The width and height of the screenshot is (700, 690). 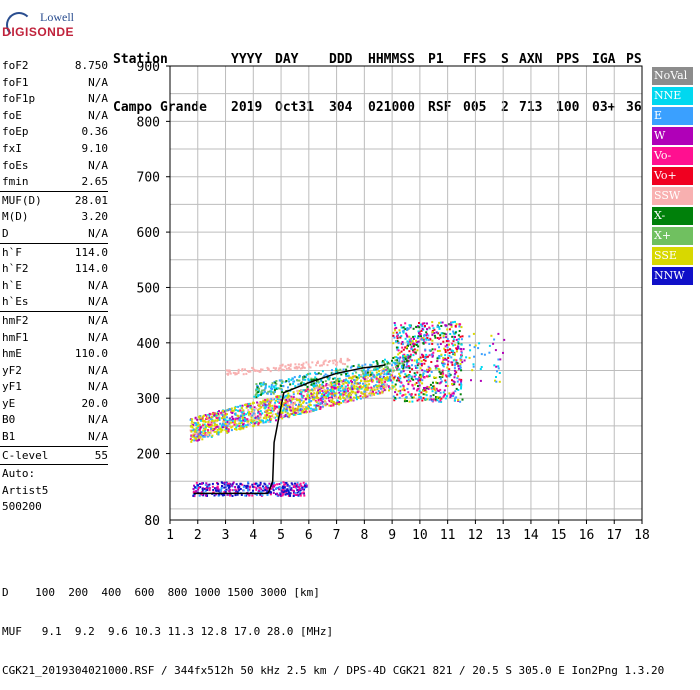 What do you see at coordinates (341, 107) in the screenshot?
I see `header-value: 304` at bounding box center [341, 107].